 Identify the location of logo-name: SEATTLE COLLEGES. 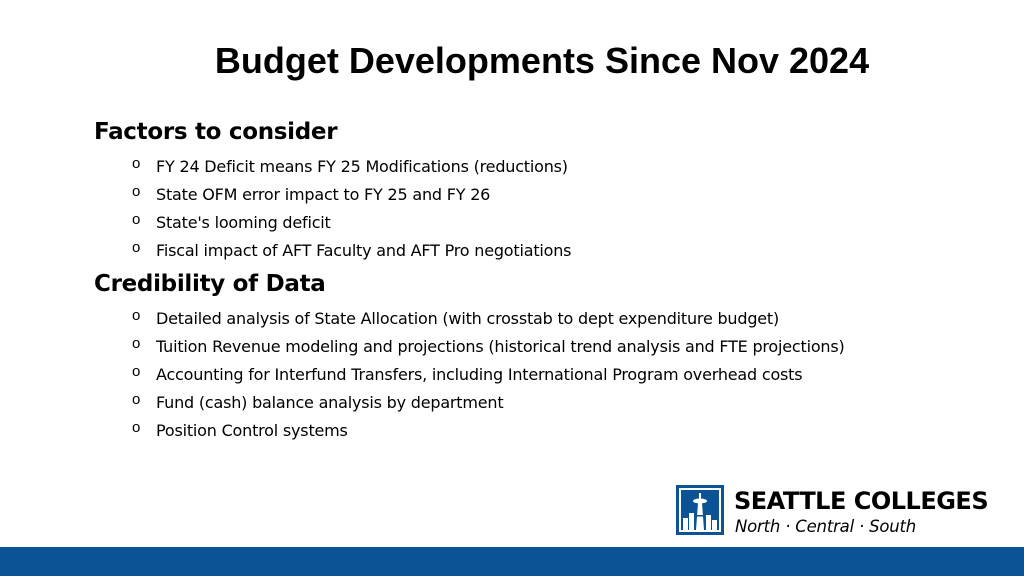
(861, 501).